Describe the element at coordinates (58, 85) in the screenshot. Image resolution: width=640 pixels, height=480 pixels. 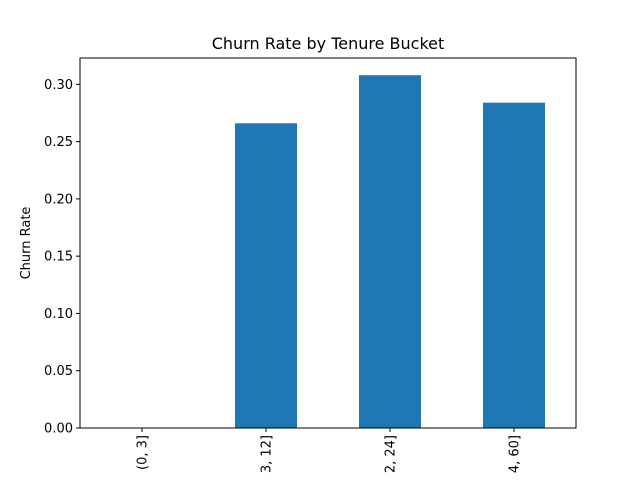
I see `y-tick-label-6: 0.30` at that location.